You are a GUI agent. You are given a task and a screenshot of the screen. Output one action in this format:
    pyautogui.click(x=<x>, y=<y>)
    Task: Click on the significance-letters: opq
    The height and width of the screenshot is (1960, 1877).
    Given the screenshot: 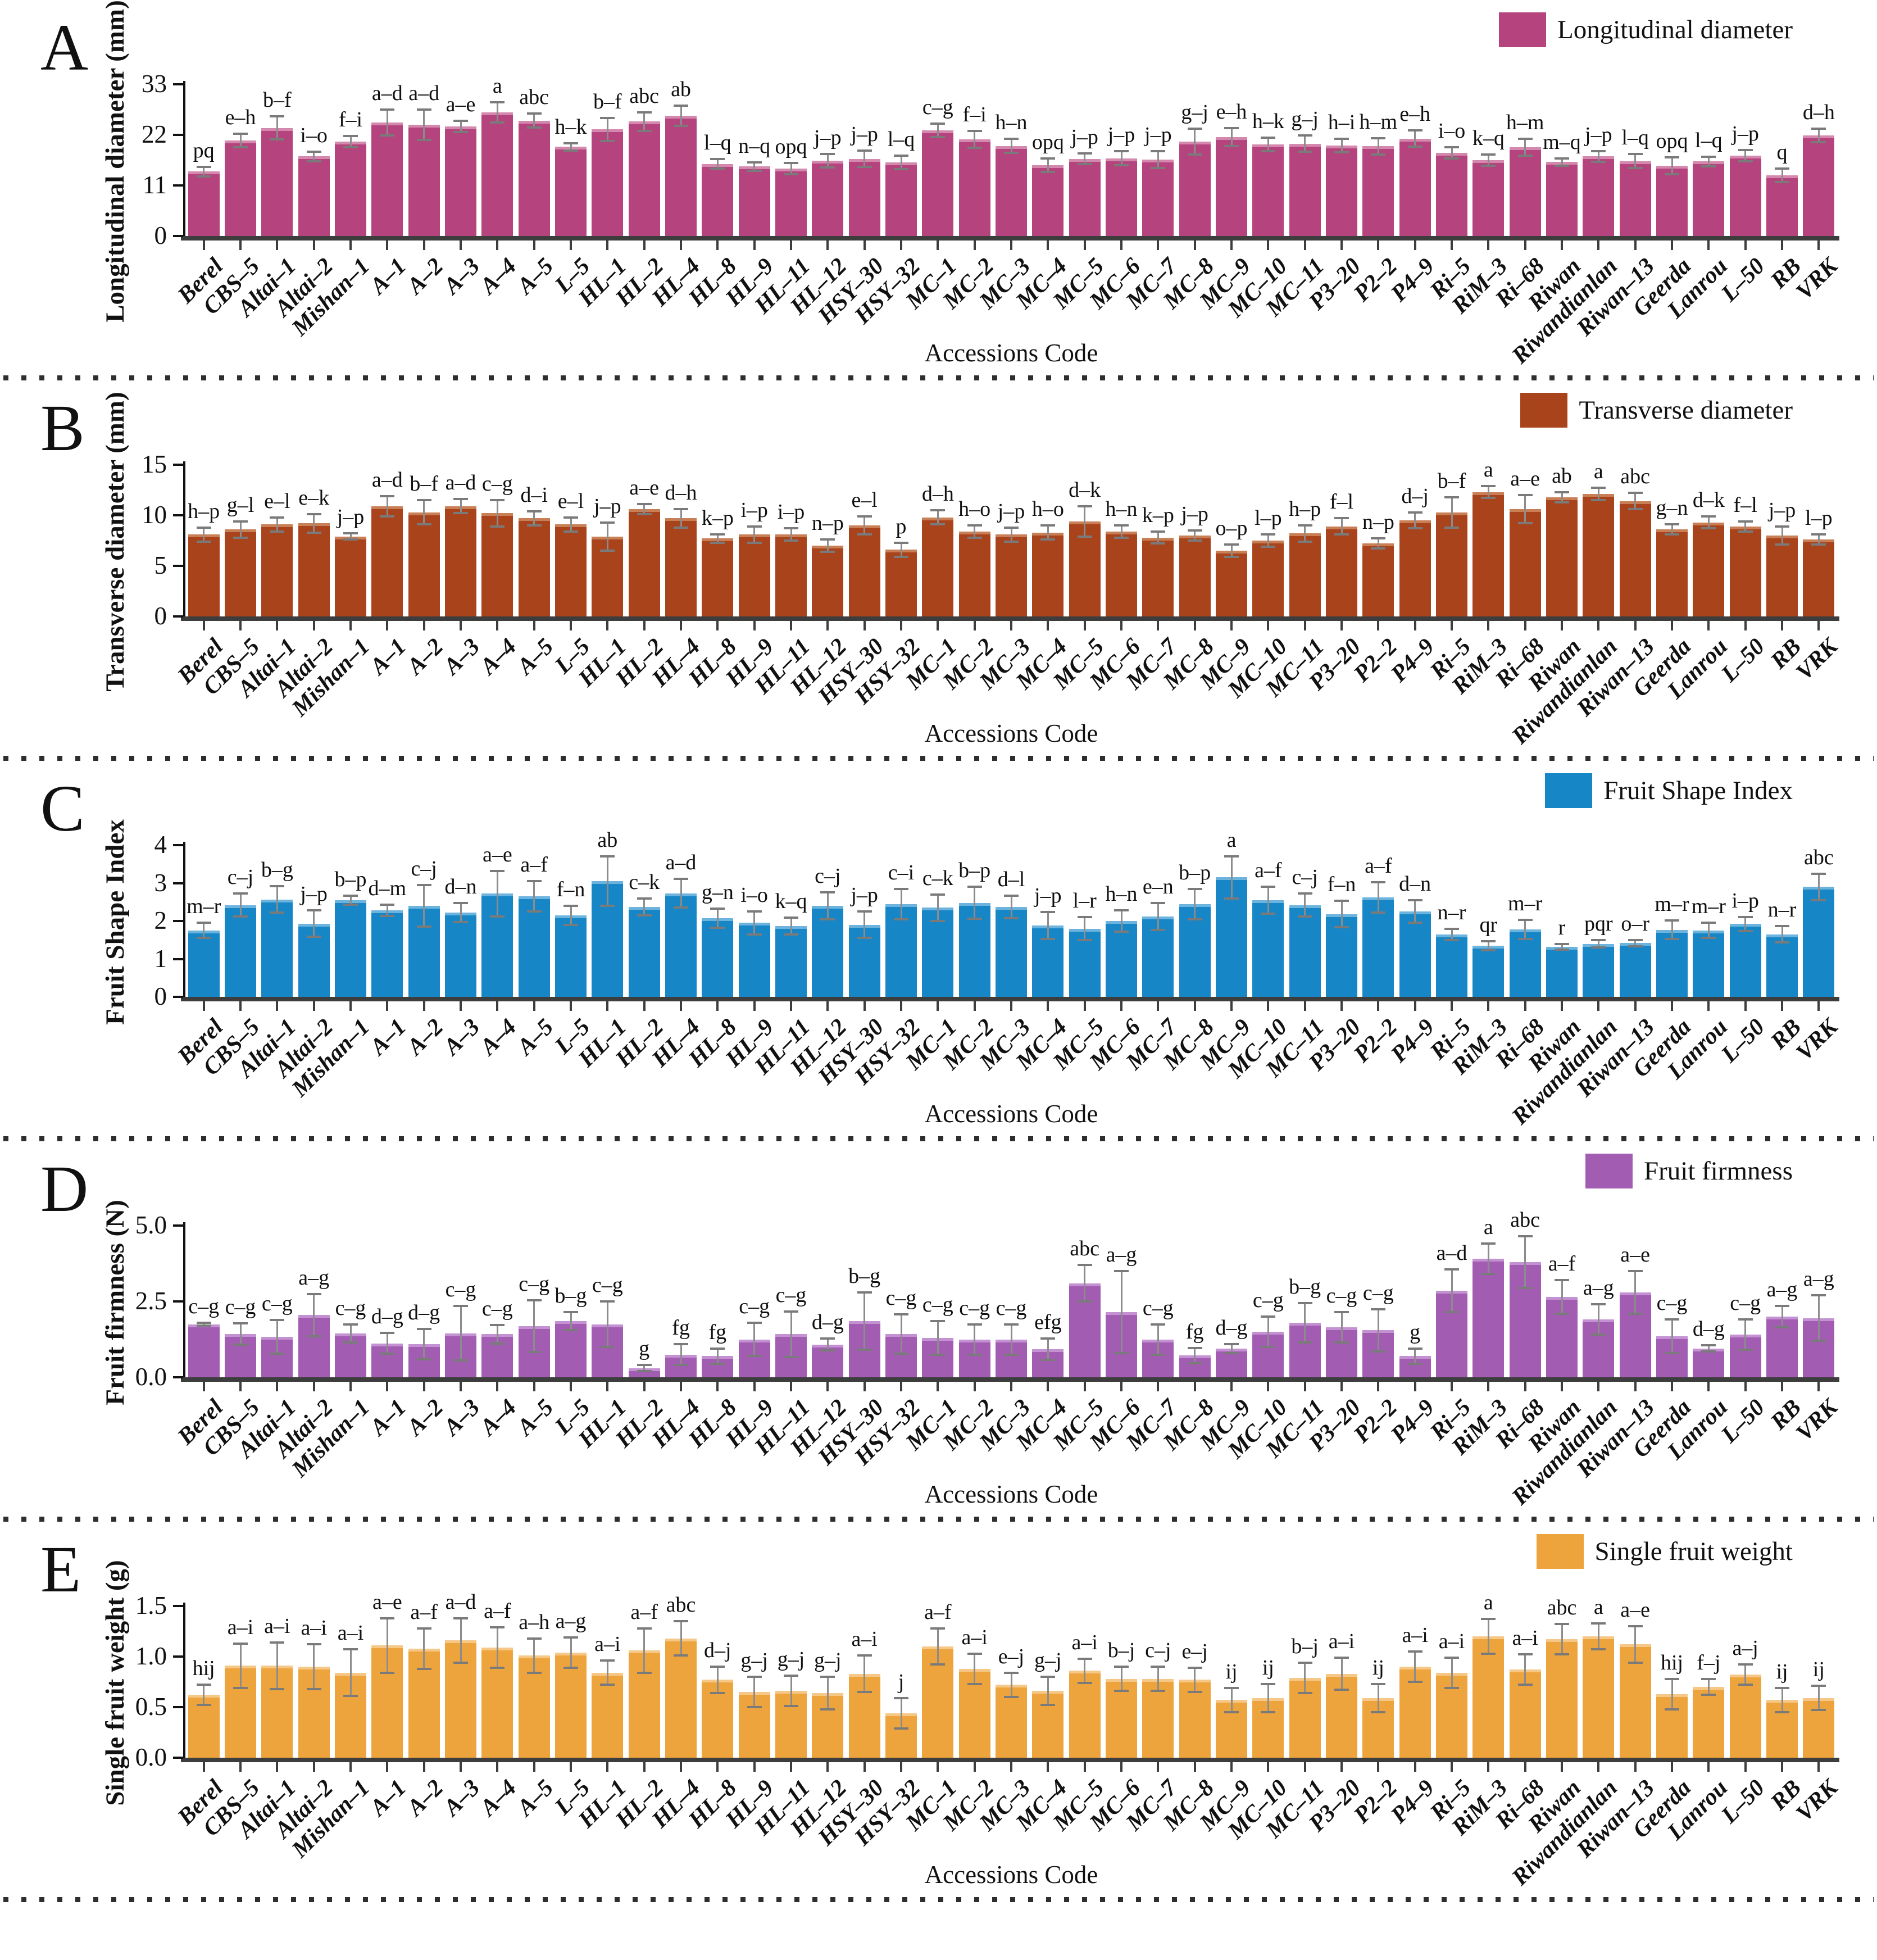 What is the action you would take?
    pyautogui.click(x=791, y=146)
    